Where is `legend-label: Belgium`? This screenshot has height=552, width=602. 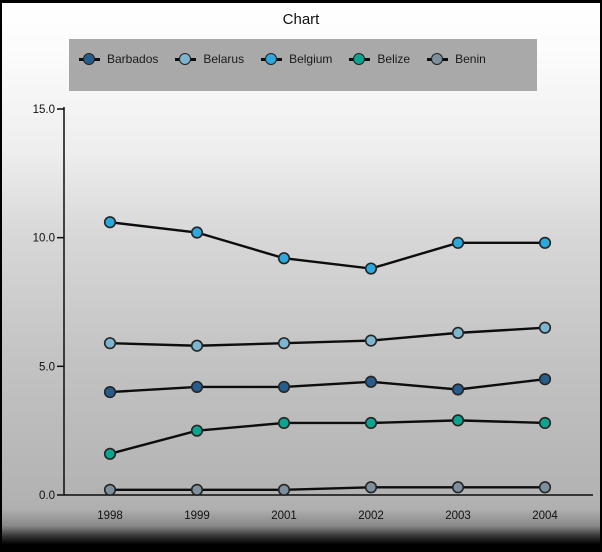 legend-label: Belgium is located at coordinates (311, 59).